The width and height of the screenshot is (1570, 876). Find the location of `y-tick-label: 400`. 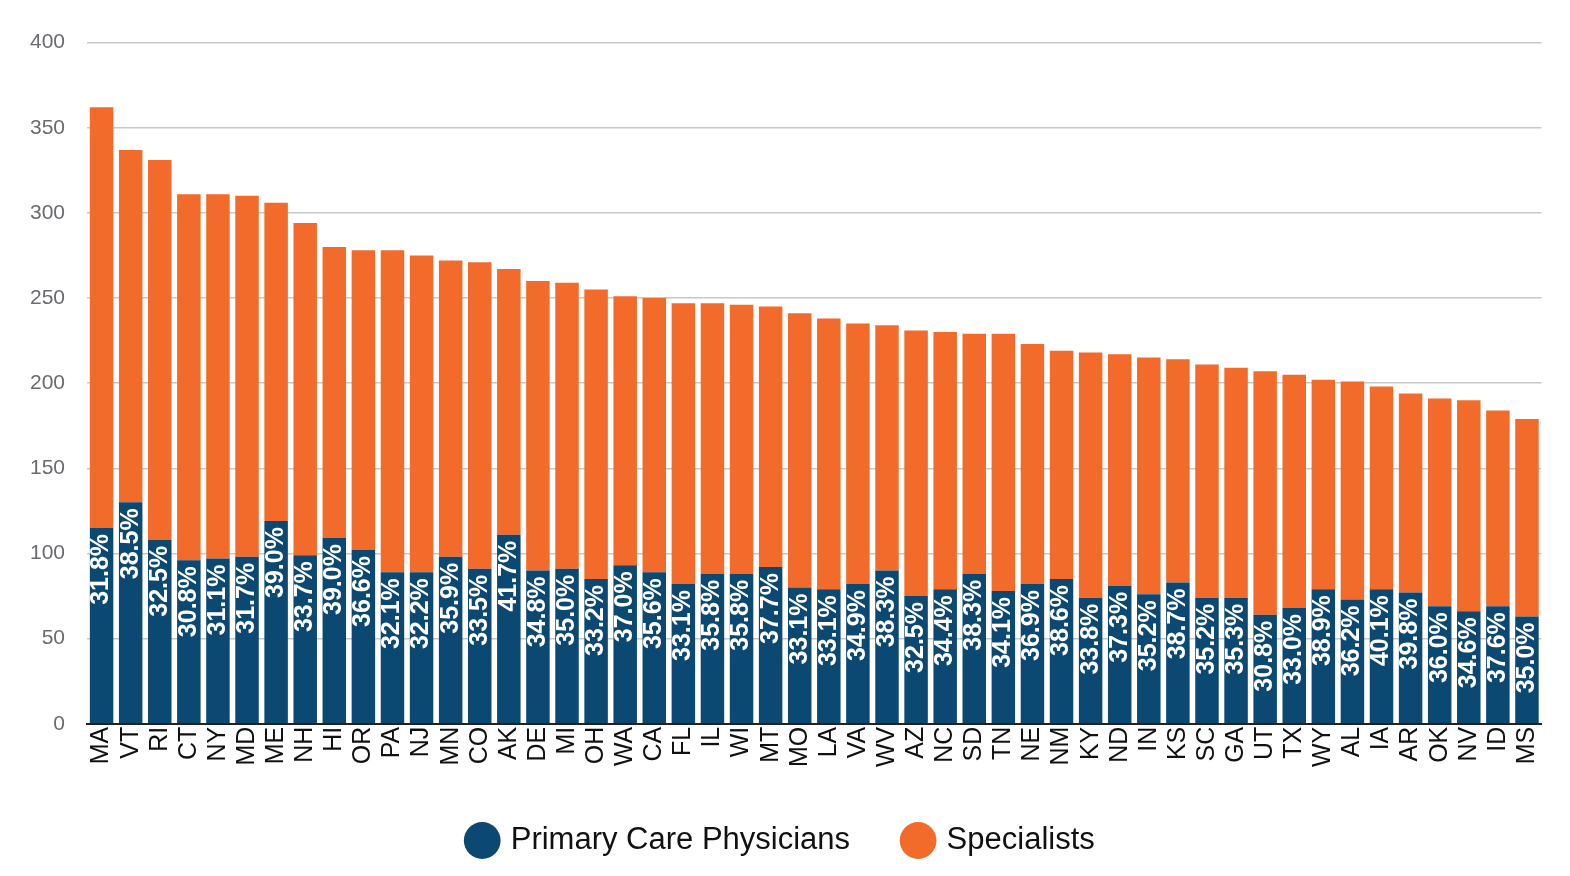

y-tick-label: 400 is located at coordinates (47, 41).